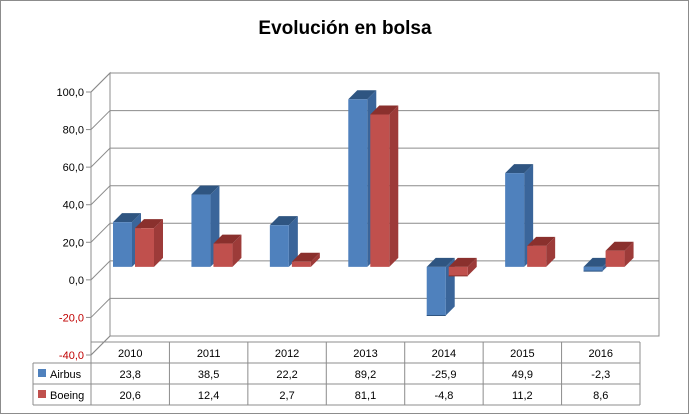 The width and height of the screenshot is (689, 415). I want to click on y-tick-label: 100,0, so click(70, 93).